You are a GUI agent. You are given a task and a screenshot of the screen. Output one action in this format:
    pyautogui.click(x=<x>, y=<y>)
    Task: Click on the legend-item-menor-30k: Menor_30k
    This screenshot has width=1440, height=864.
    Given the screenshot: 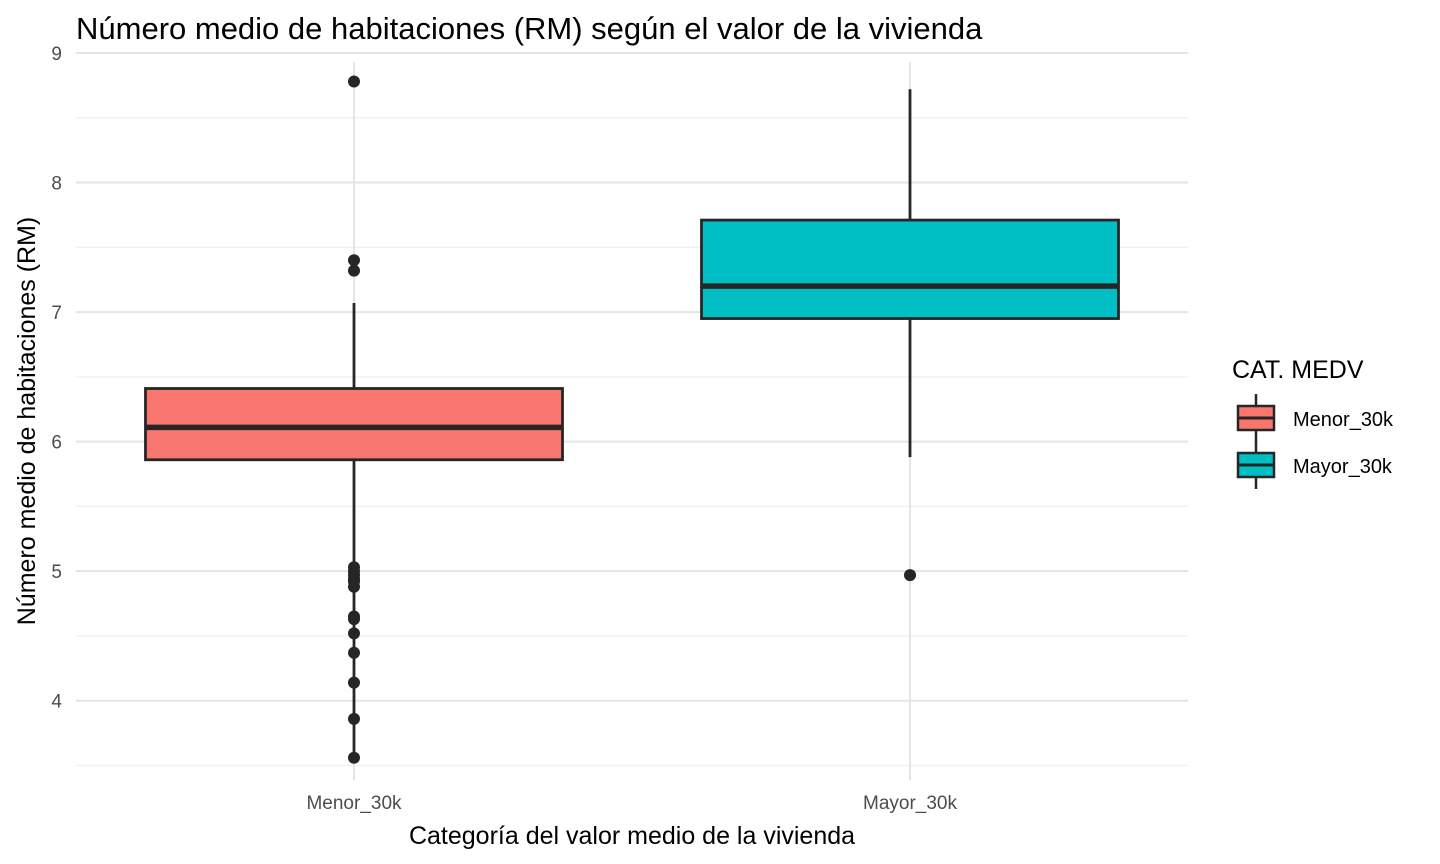 What is the action you would take?
    pyautogui.click(x=1315, y=418)
    